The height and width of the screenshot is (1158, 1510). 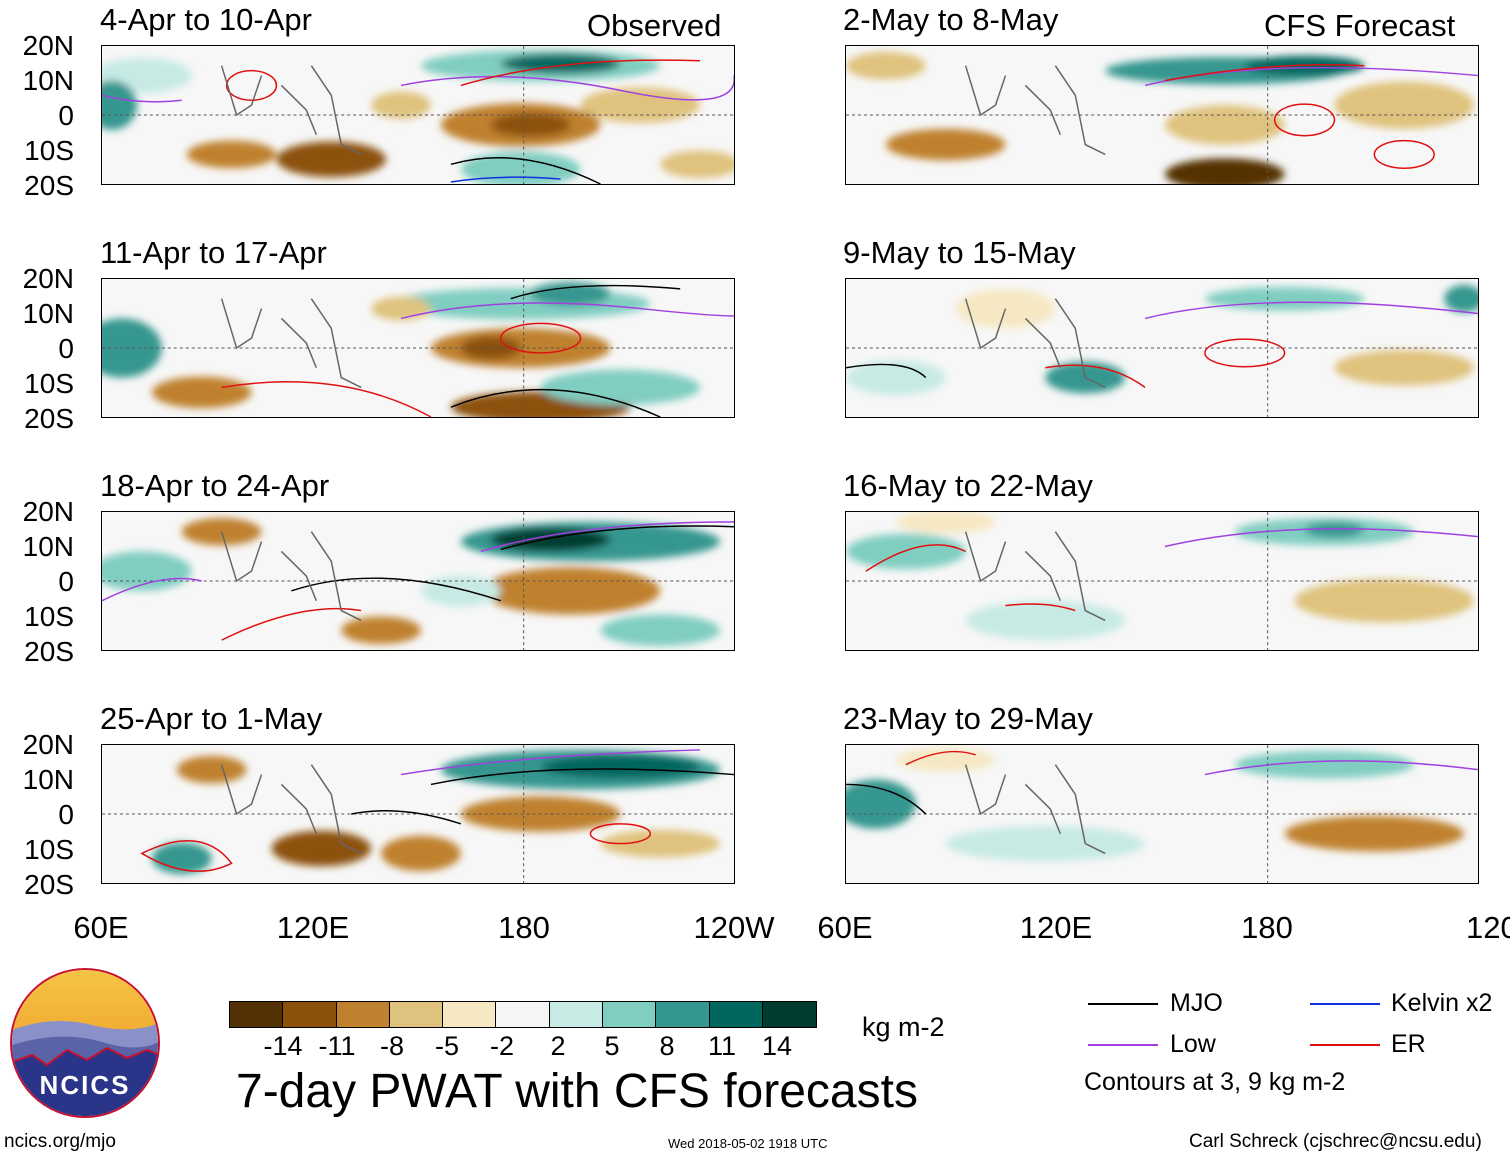 What do you see at coordinates (215, 485) in the screenshot?
I see `observed-panel-3-title: 18-Apr to 24-Apr` at bounding box center [215, 485].